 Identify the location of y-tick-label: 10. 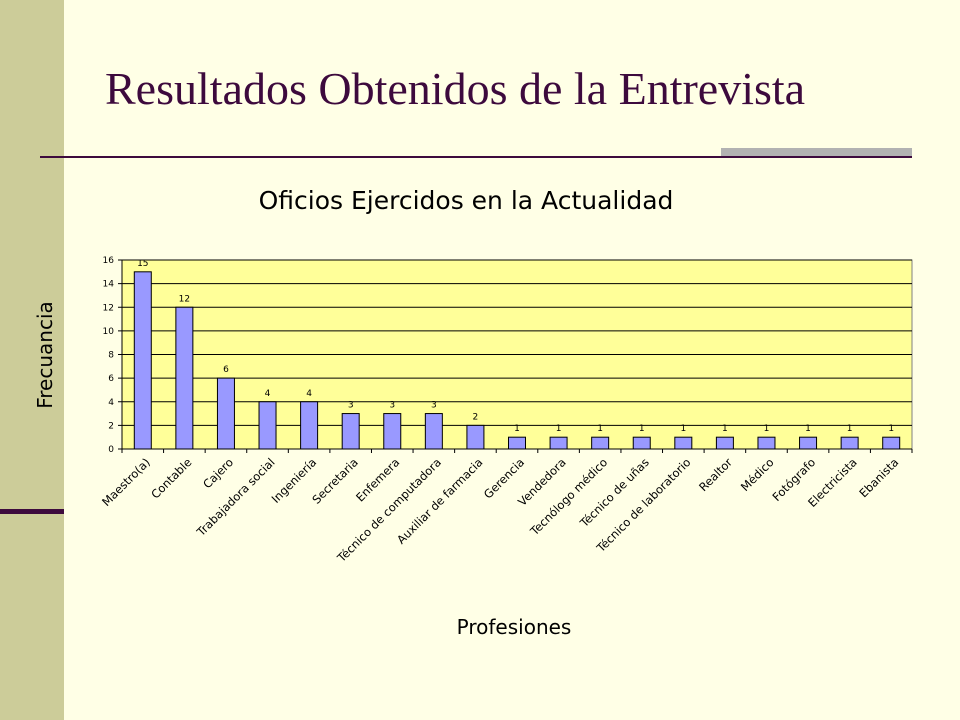
(109, 332).